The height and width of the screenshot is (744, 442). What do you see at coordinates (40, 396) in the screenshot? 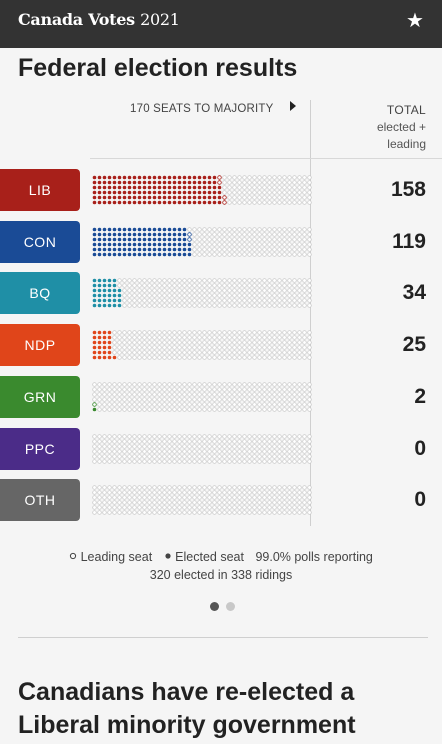
I see `party-tag-grn: GRN` at bounding box center [40, 396].